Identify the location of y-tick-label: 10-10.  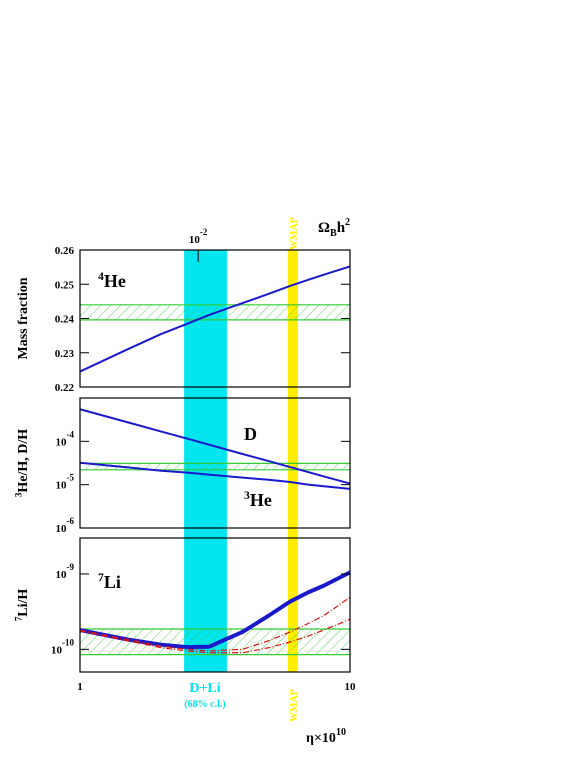
(62, 646).